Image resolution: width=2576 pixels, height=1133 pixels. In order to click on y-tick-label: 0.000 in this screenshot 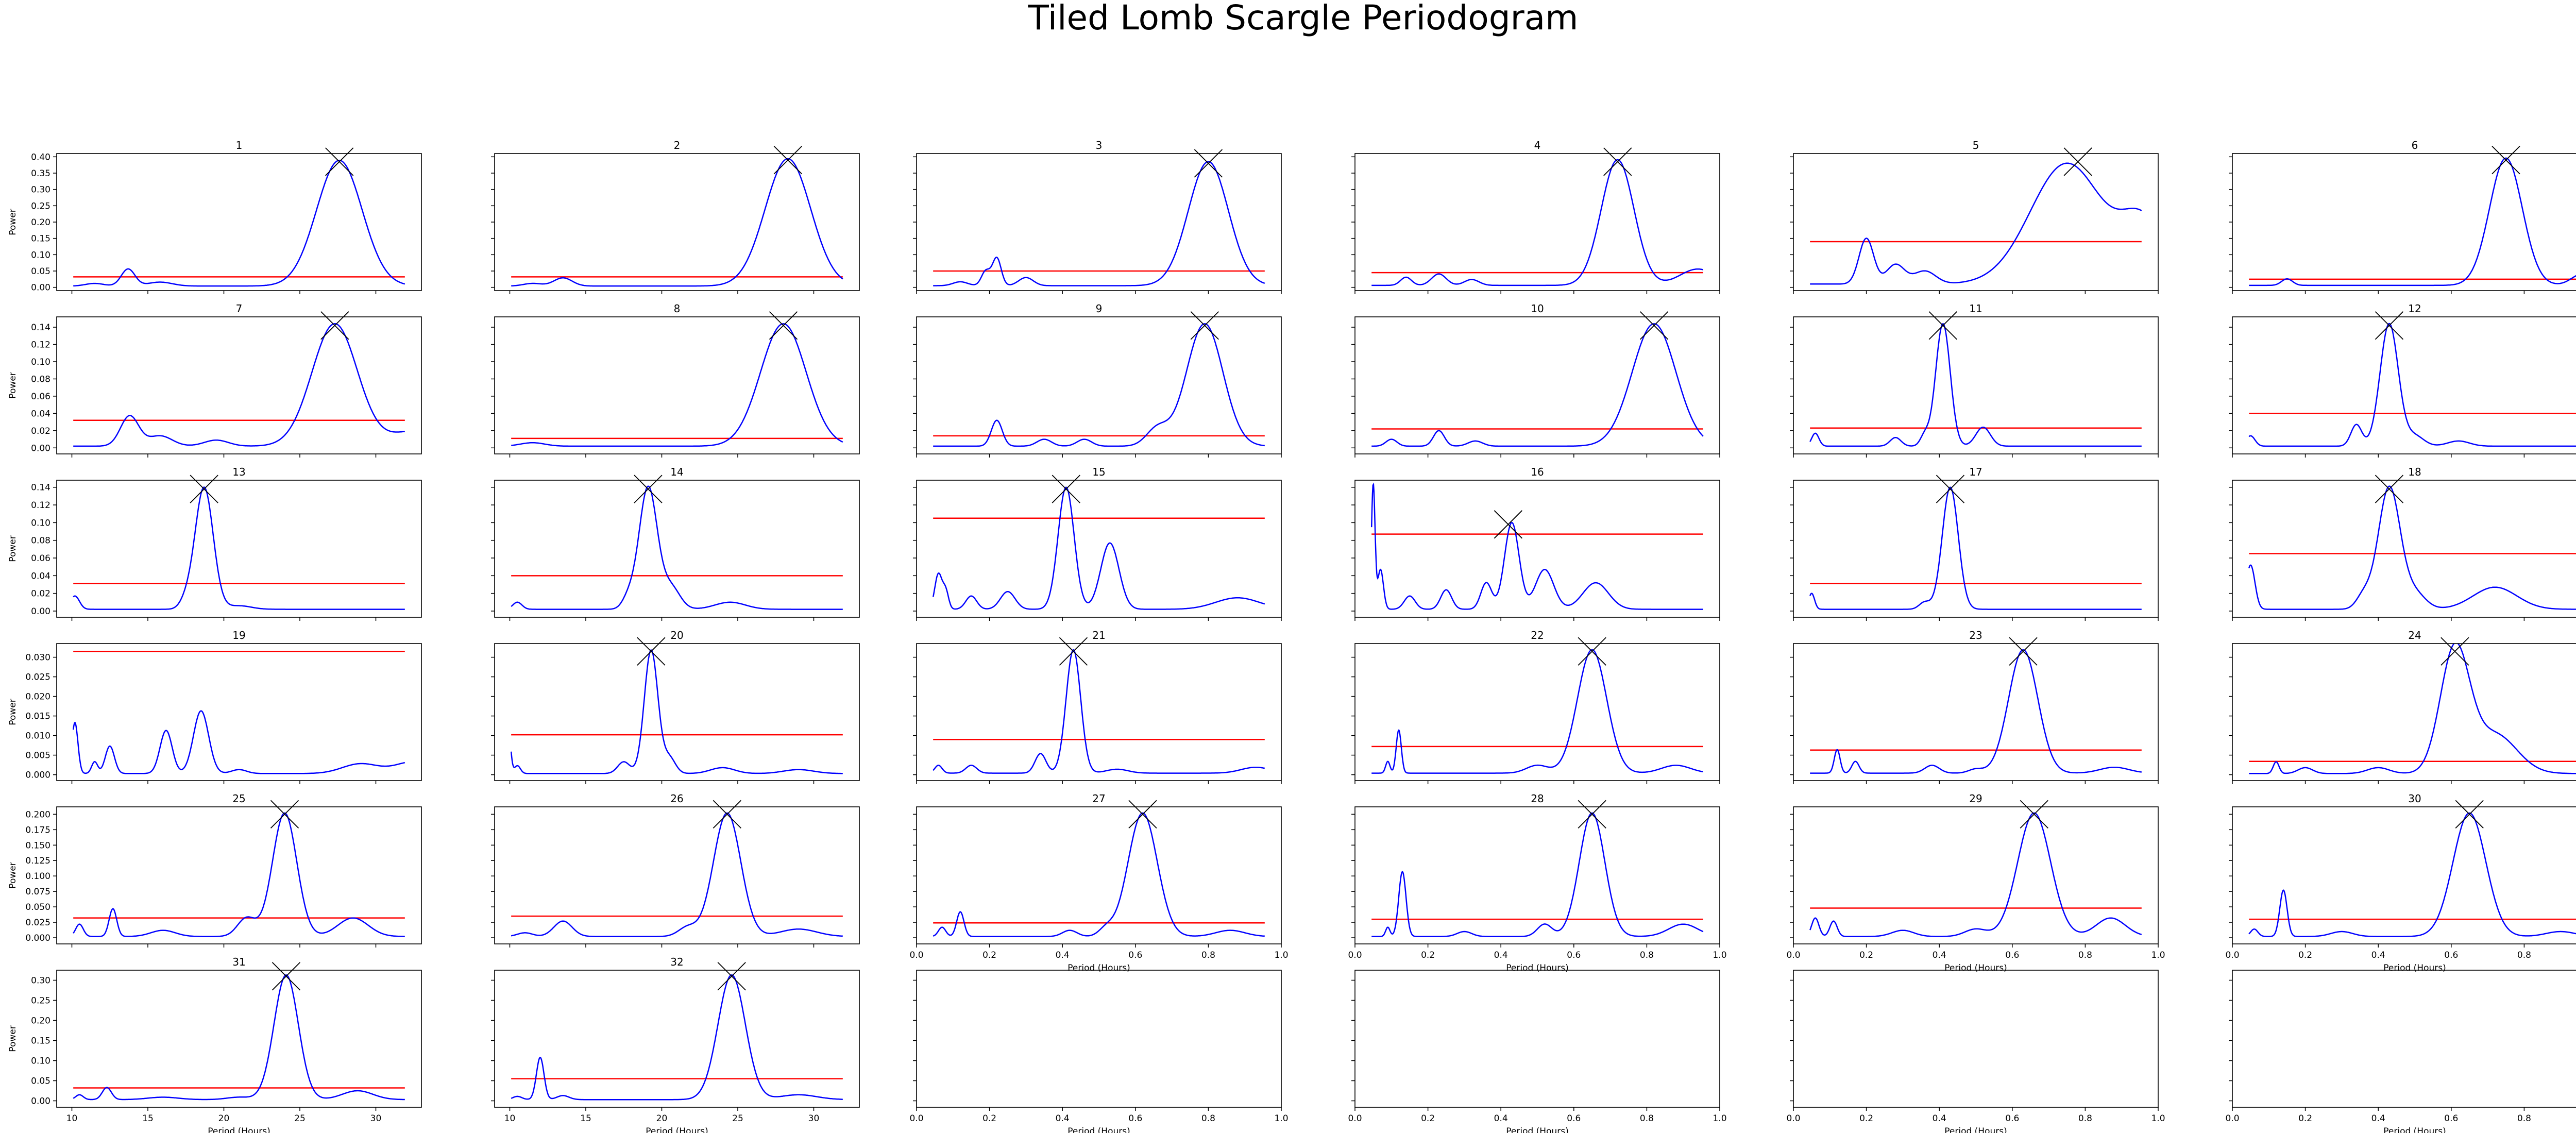, I will do `click(37, 775)`.